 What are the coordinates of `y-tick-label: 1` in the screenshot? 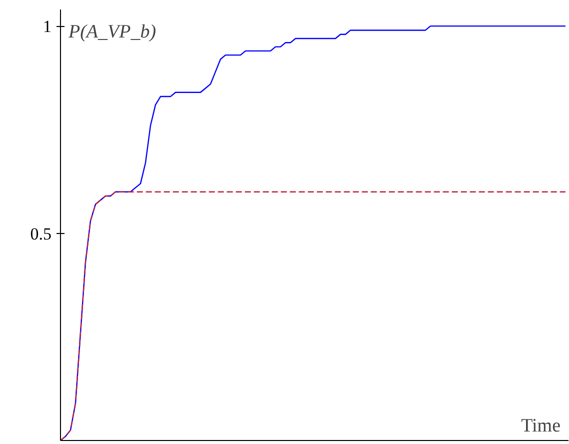 It's located at (47, 26).